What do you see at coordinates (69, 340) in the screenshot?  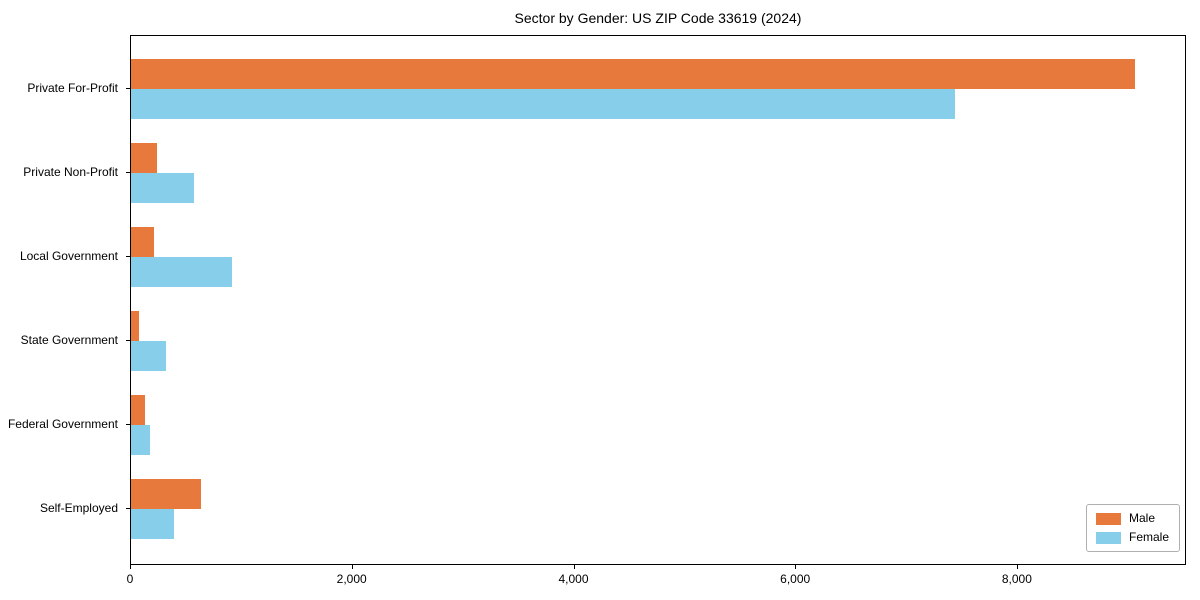 I see `y-category-label-3: State Government` at bounding box center [69, 340].